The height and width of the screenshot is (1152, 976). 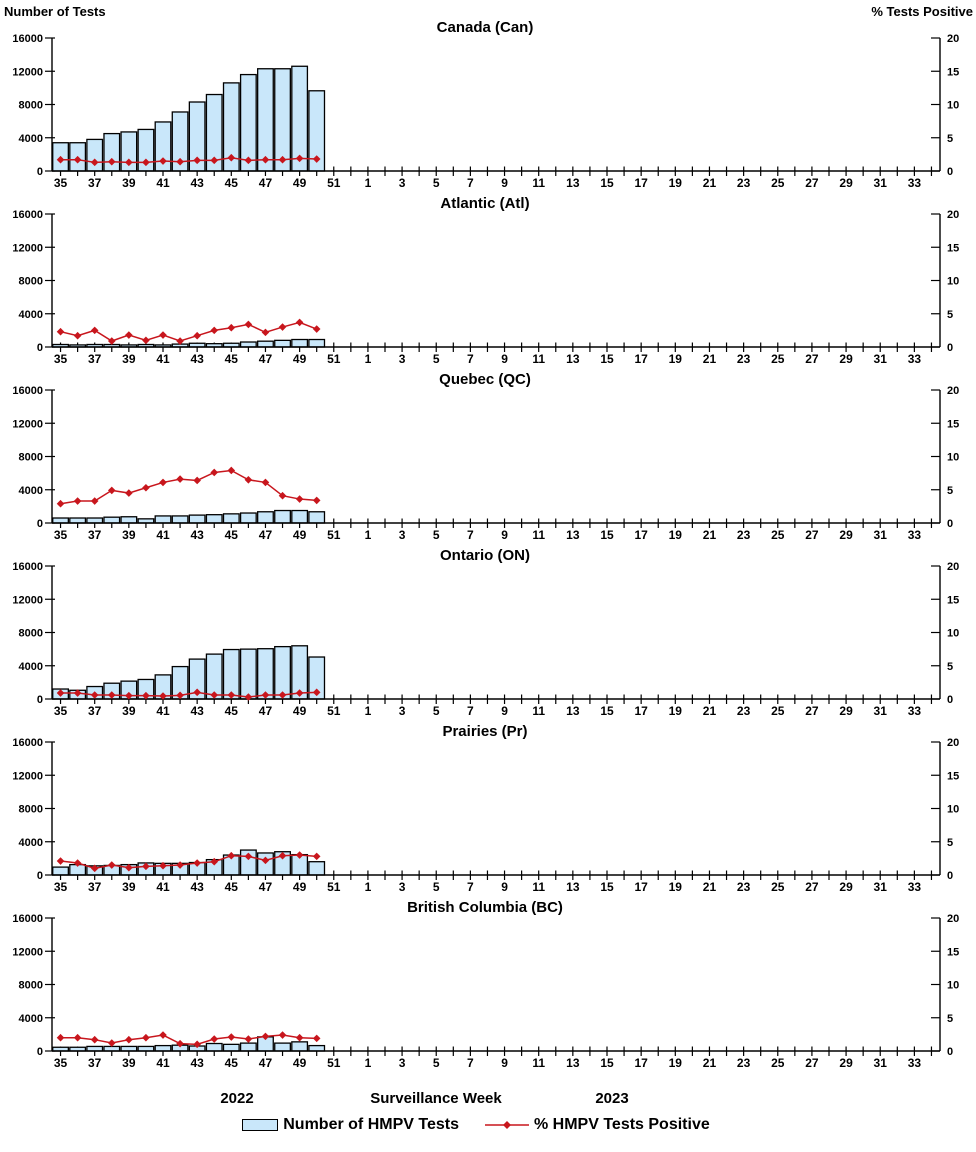 I want to click on x-axis-tick-label: 29, so click(x=846, y=535).